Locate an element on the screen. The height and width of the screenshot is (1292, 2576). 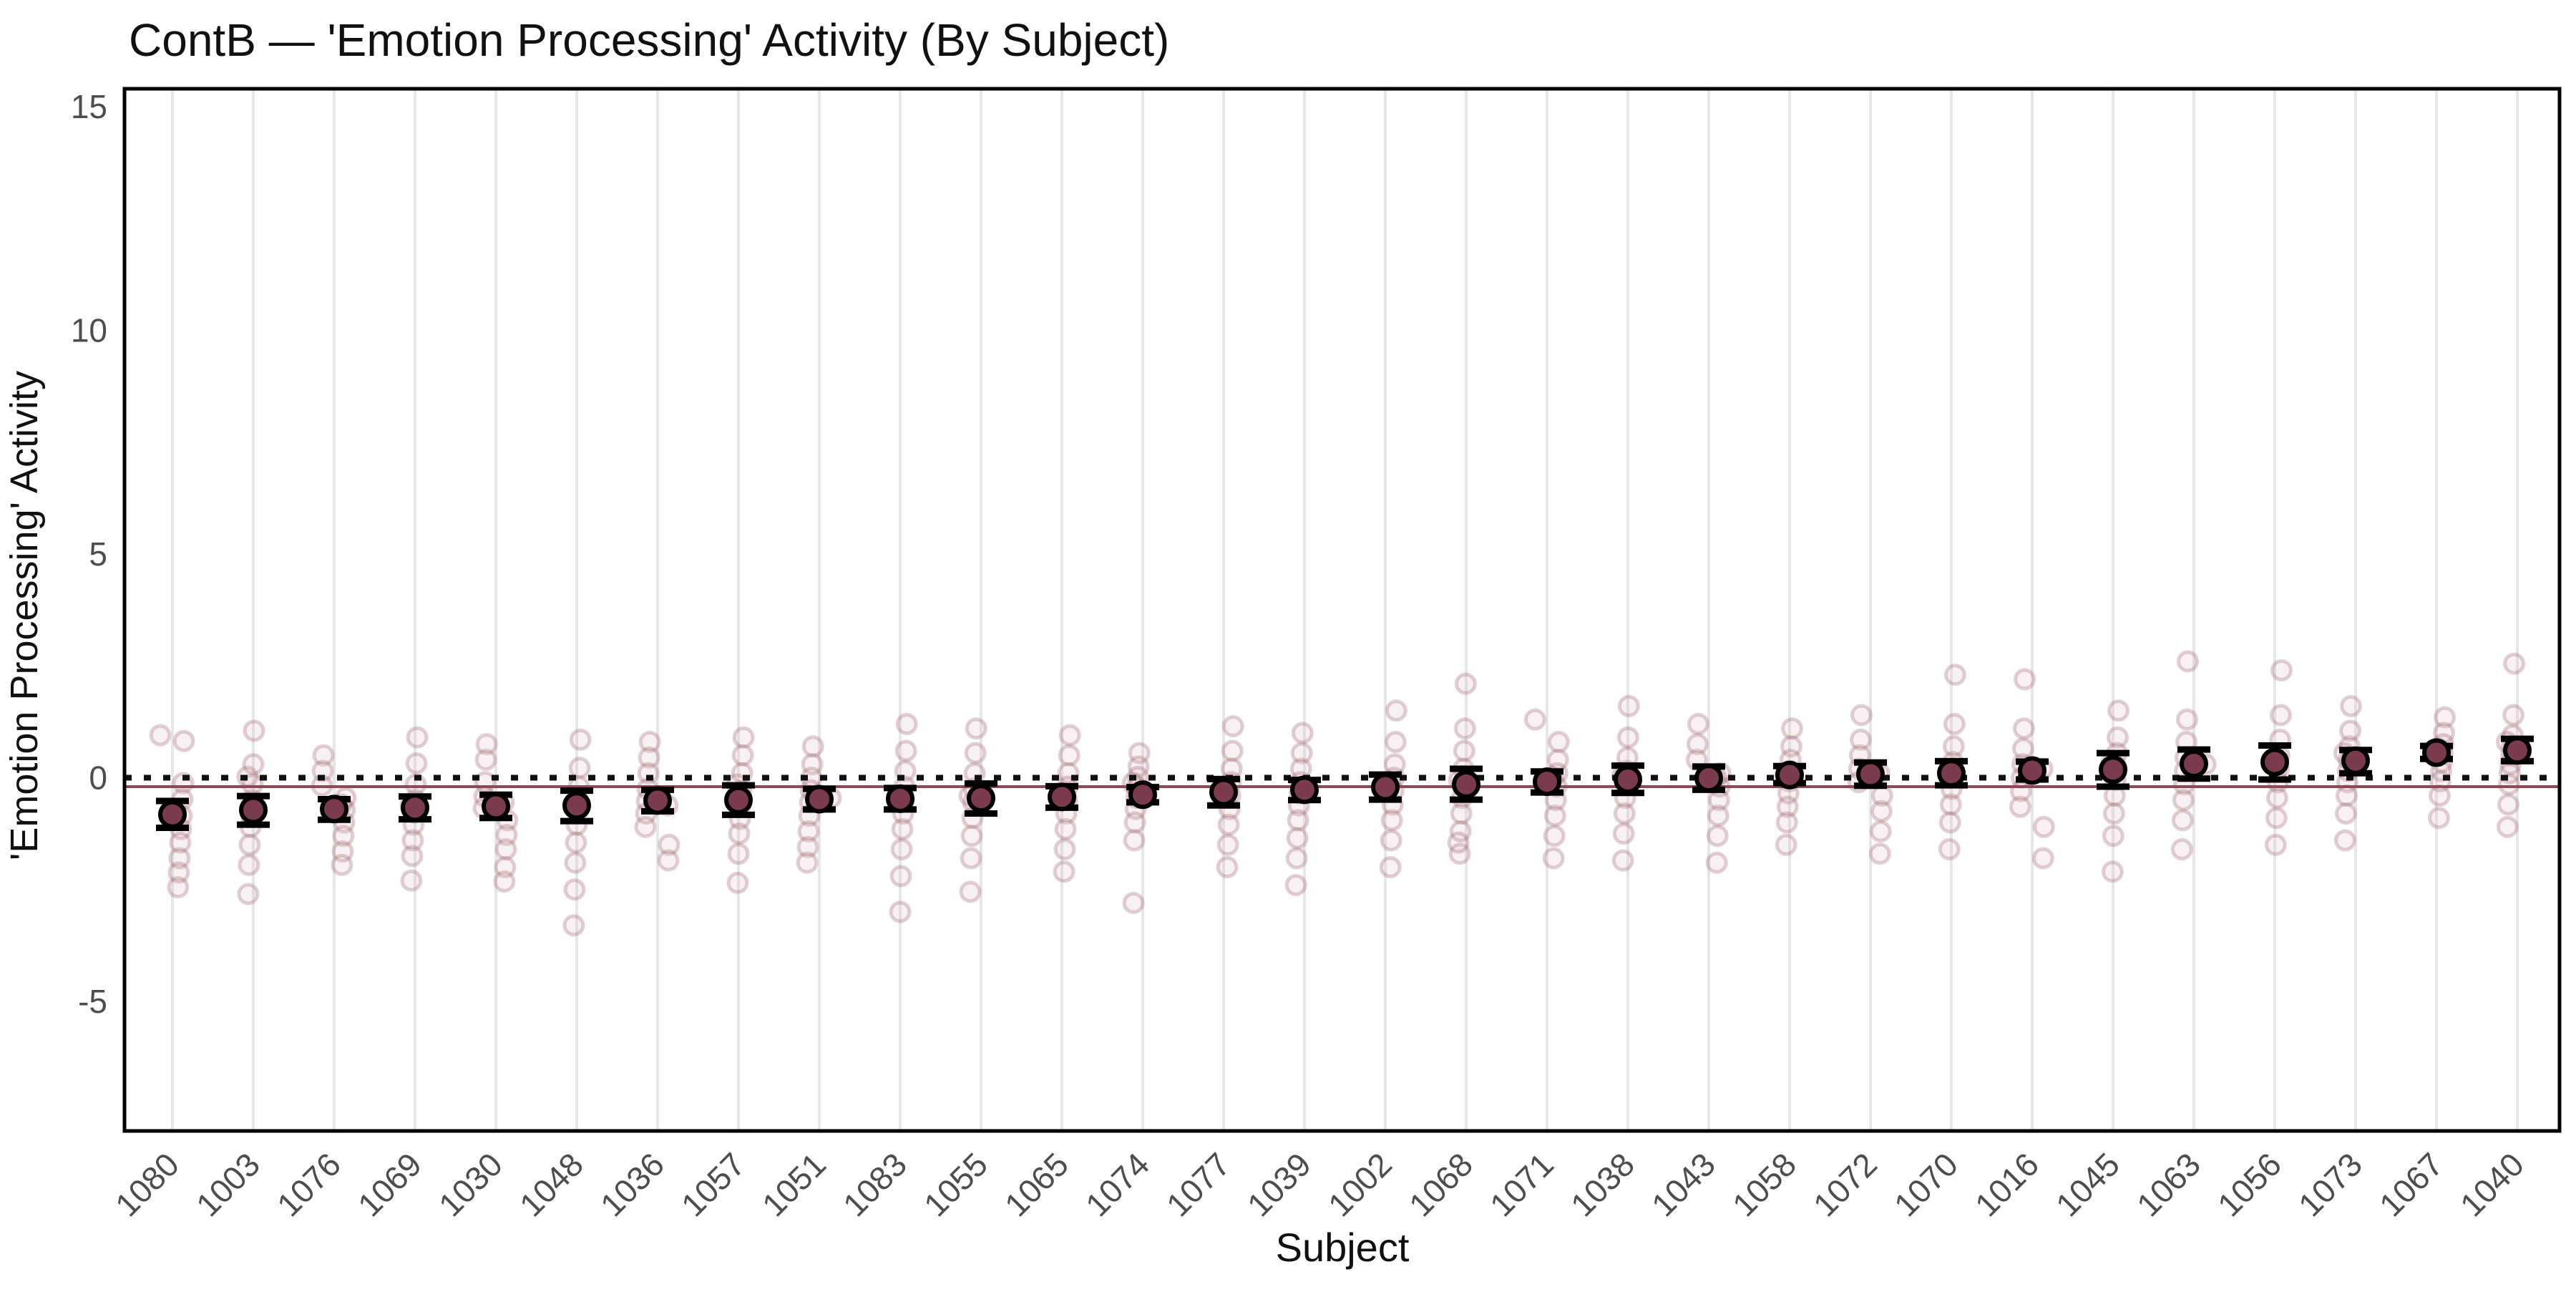
y-tick-label: 0 is located at coordinates (98, 778).